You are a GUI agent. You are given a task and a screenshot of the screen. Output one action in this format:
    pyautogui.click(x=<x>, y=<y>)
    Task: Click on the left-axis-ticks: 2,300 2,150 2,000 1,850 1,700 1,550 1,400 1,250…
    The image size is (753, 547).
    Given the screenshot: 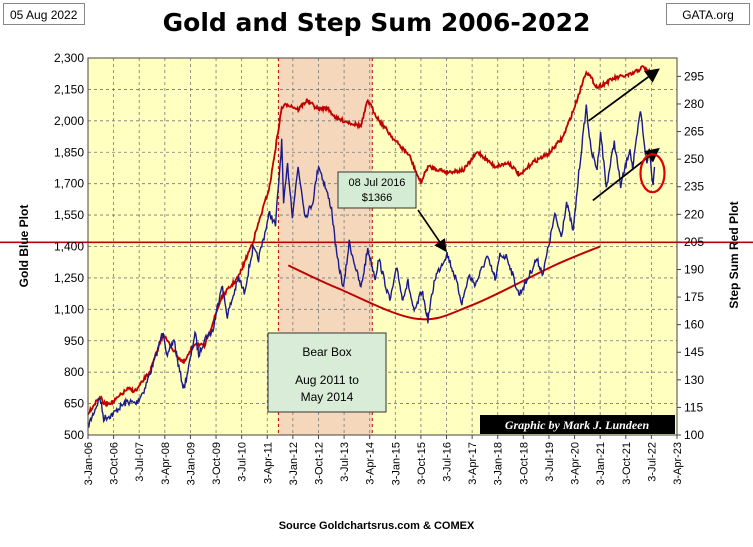 What is the action you would take?
    pyautogui.click(x=69, y=246)
    